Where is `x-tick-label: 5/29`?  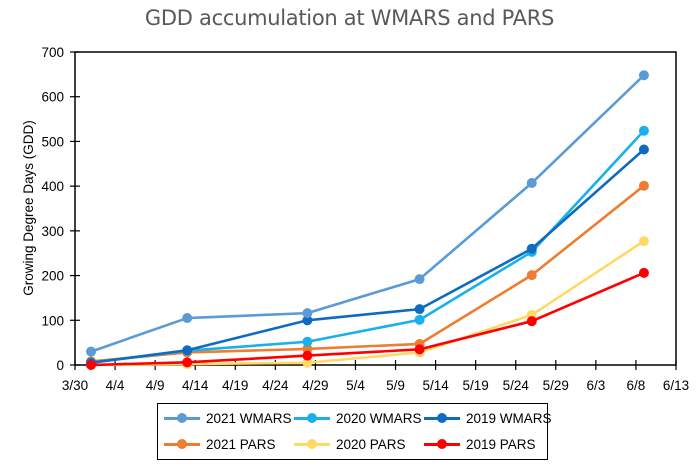
x-tick-label: 5/29 is located at coordinates (556, 385).